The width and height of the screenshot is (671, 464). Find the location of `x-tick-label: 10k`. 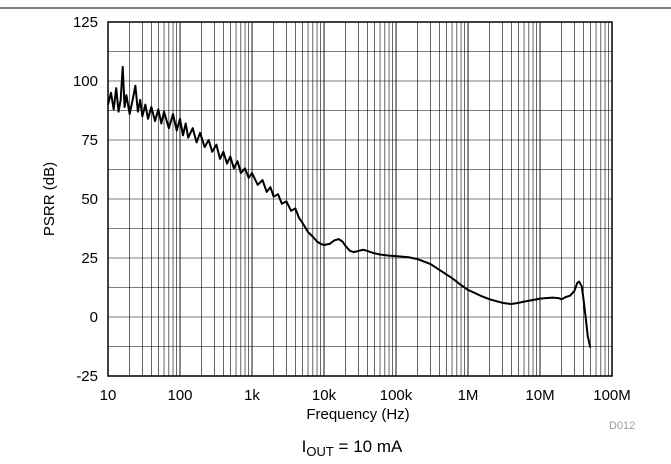

x-tick-label: 10k is located at coordinates (324, 395).